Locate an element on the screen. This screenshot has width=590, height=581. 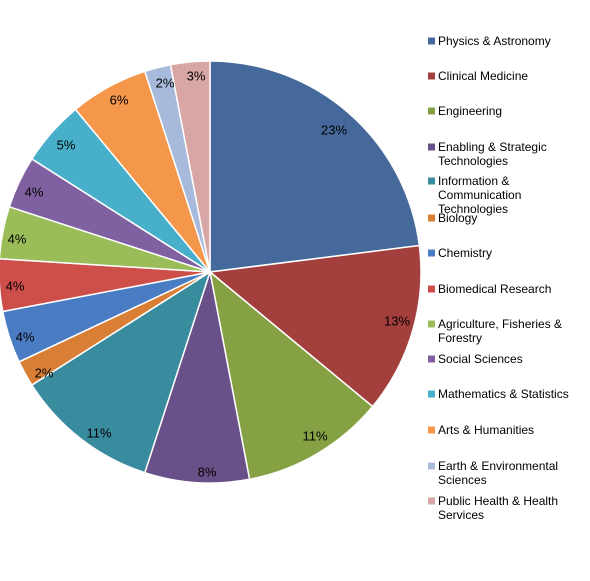
slice-data-label: 8% is located at coordinates (207, 471).